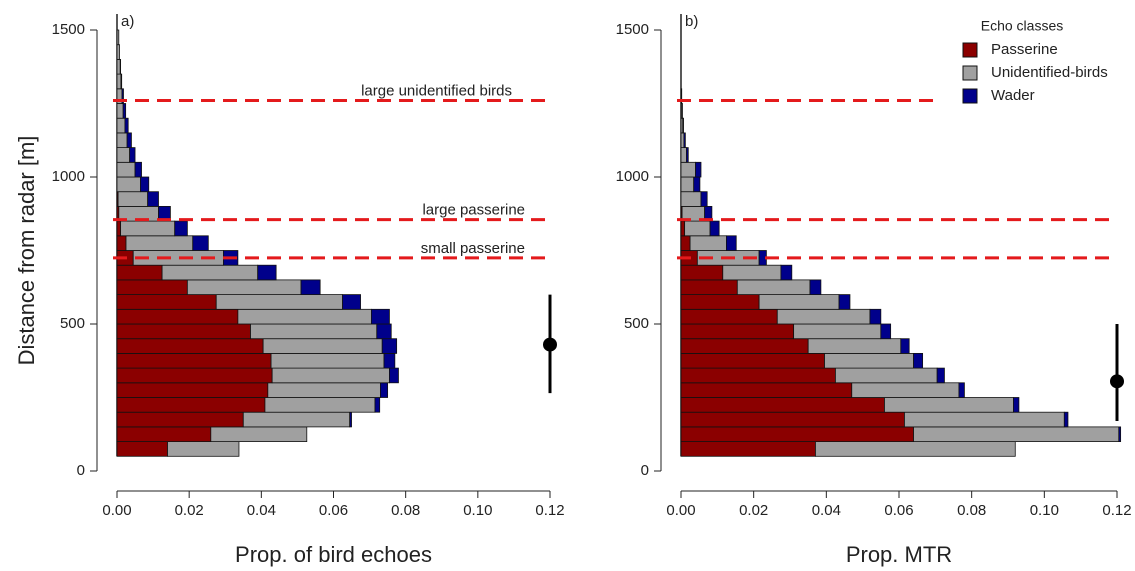  What do you see at coordinates (1117, 381) in the screenshot?
I see `median-point` at bounding box center [1117, 381].